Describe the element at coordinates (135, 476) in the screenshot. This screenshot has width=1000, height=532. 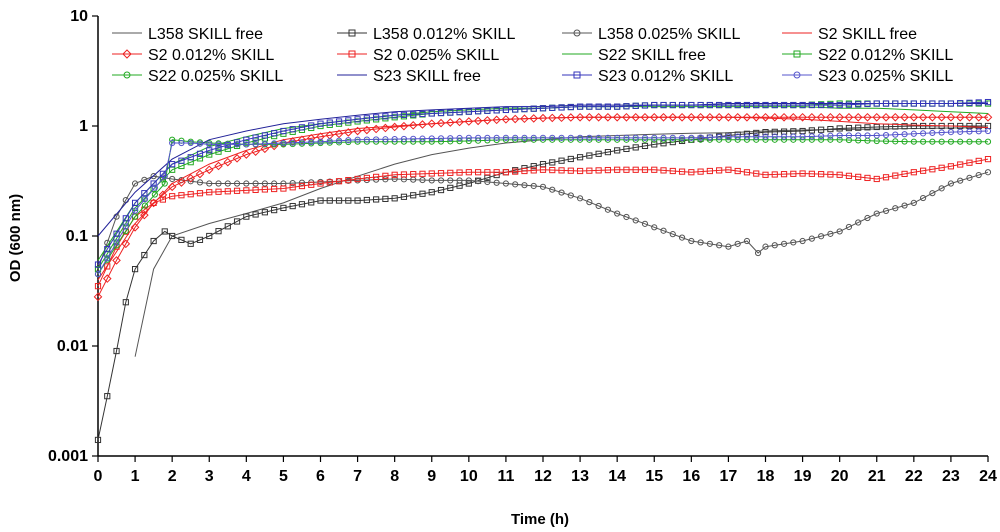
I see `x-tick-label: 1` at that location.